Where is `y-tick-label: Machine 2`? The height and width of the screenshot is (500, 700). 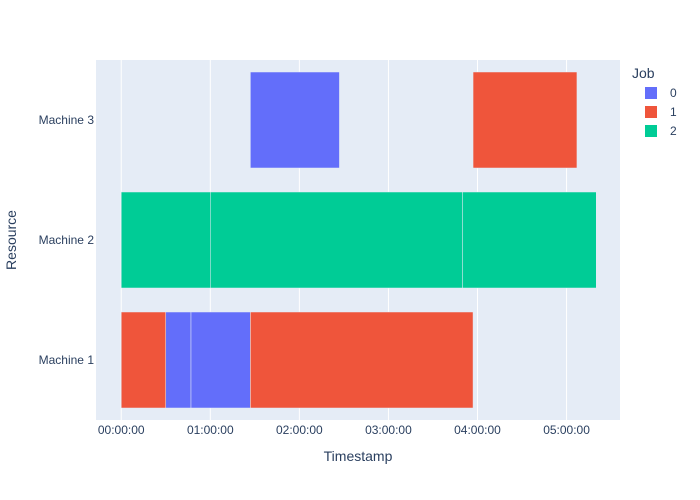 y-tick-label: Machine 2 is located at coordinates (67, 240).